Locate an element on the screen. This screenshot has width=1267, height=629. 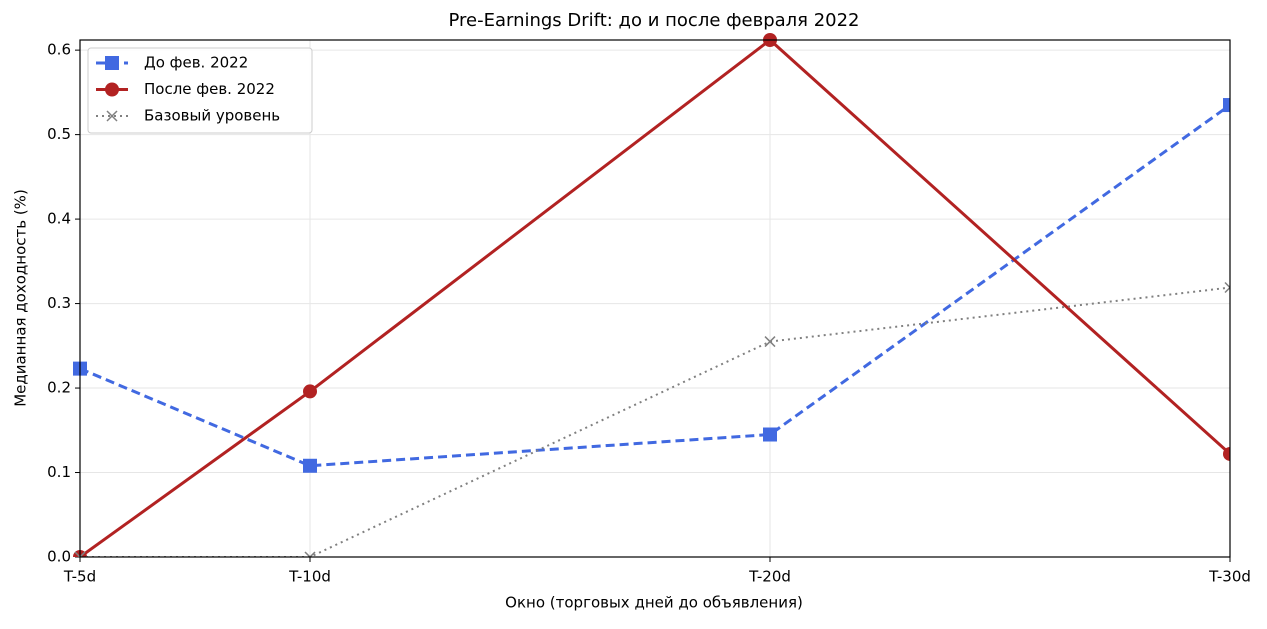
legend-label: Базовый уровень is located at coordinates (212, 116).